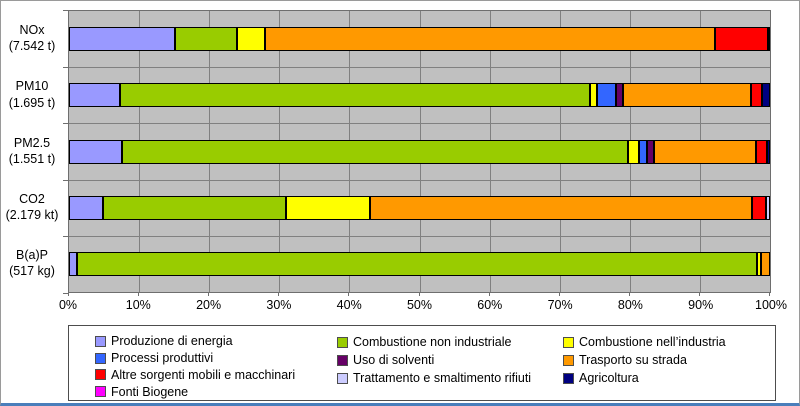 The image size is (800, 406). Describe the element at coordinates (633, 360) in the screenshot. I see `legend-label: Trasporto su strada` at that location.